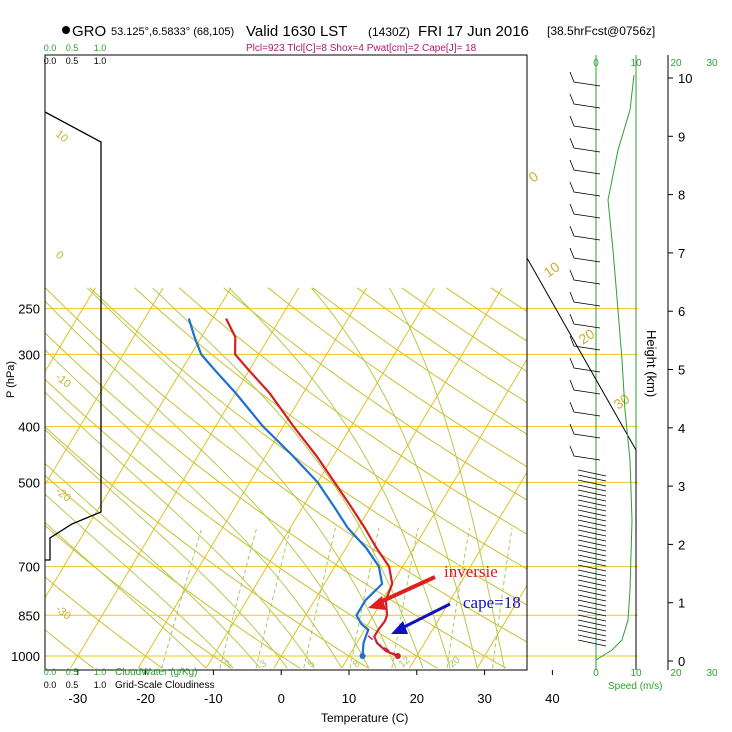 The image size is (732, 732). I want to click on pressure-tick-label: 500, so click(29, 482).